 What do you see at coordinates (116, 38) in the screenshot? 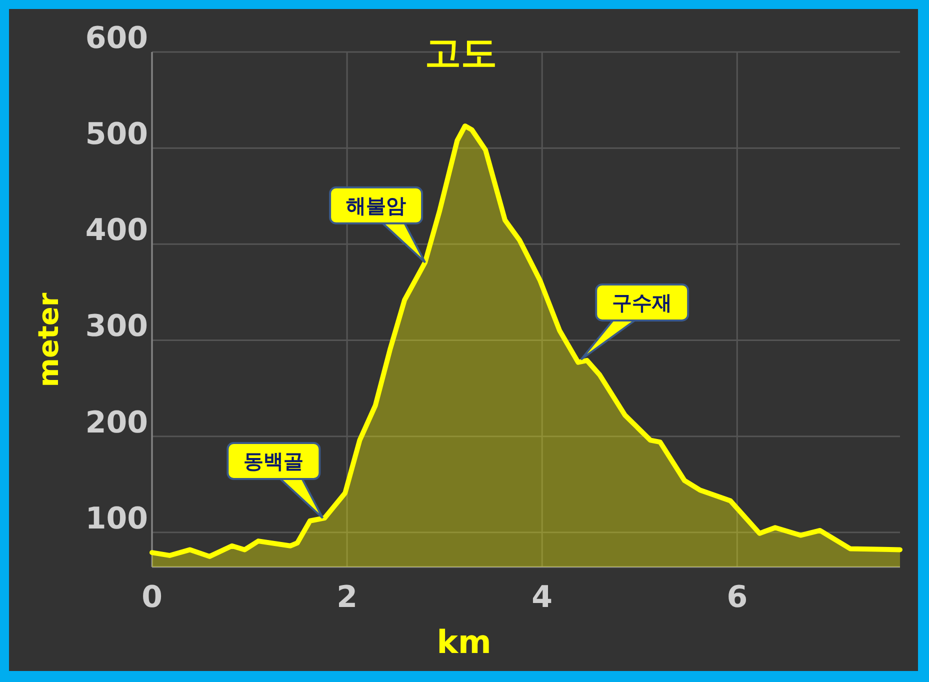
I see `y-tick-label: 600` at bounding box center [116, 38].